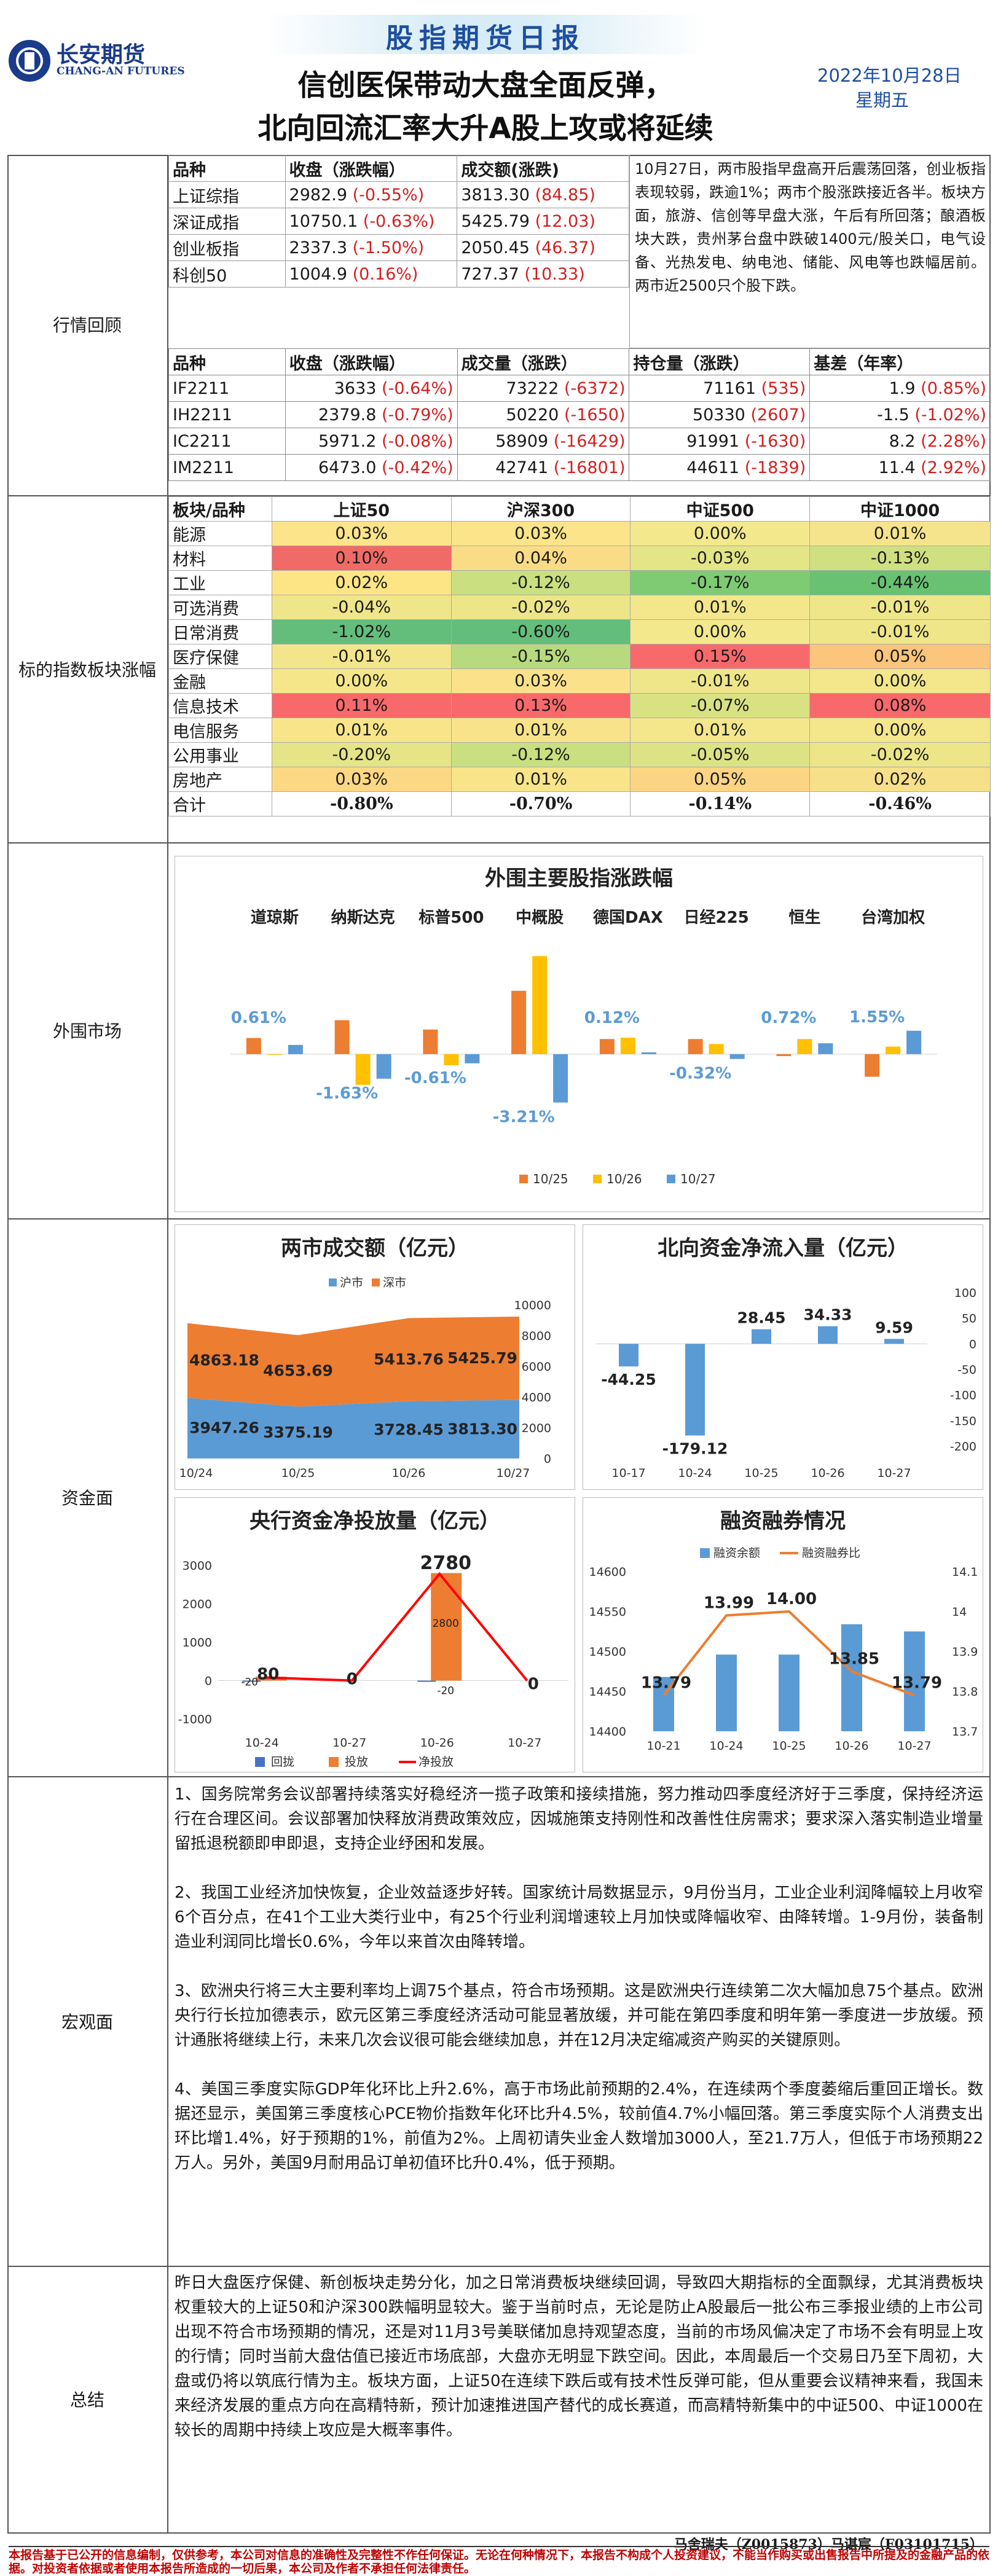 This screenshot has height=2576, width=998. What do you see at coordinates (730, 388) in the screenshot?
I see `contract-oi: 71161` at bounding box center [730, 388].